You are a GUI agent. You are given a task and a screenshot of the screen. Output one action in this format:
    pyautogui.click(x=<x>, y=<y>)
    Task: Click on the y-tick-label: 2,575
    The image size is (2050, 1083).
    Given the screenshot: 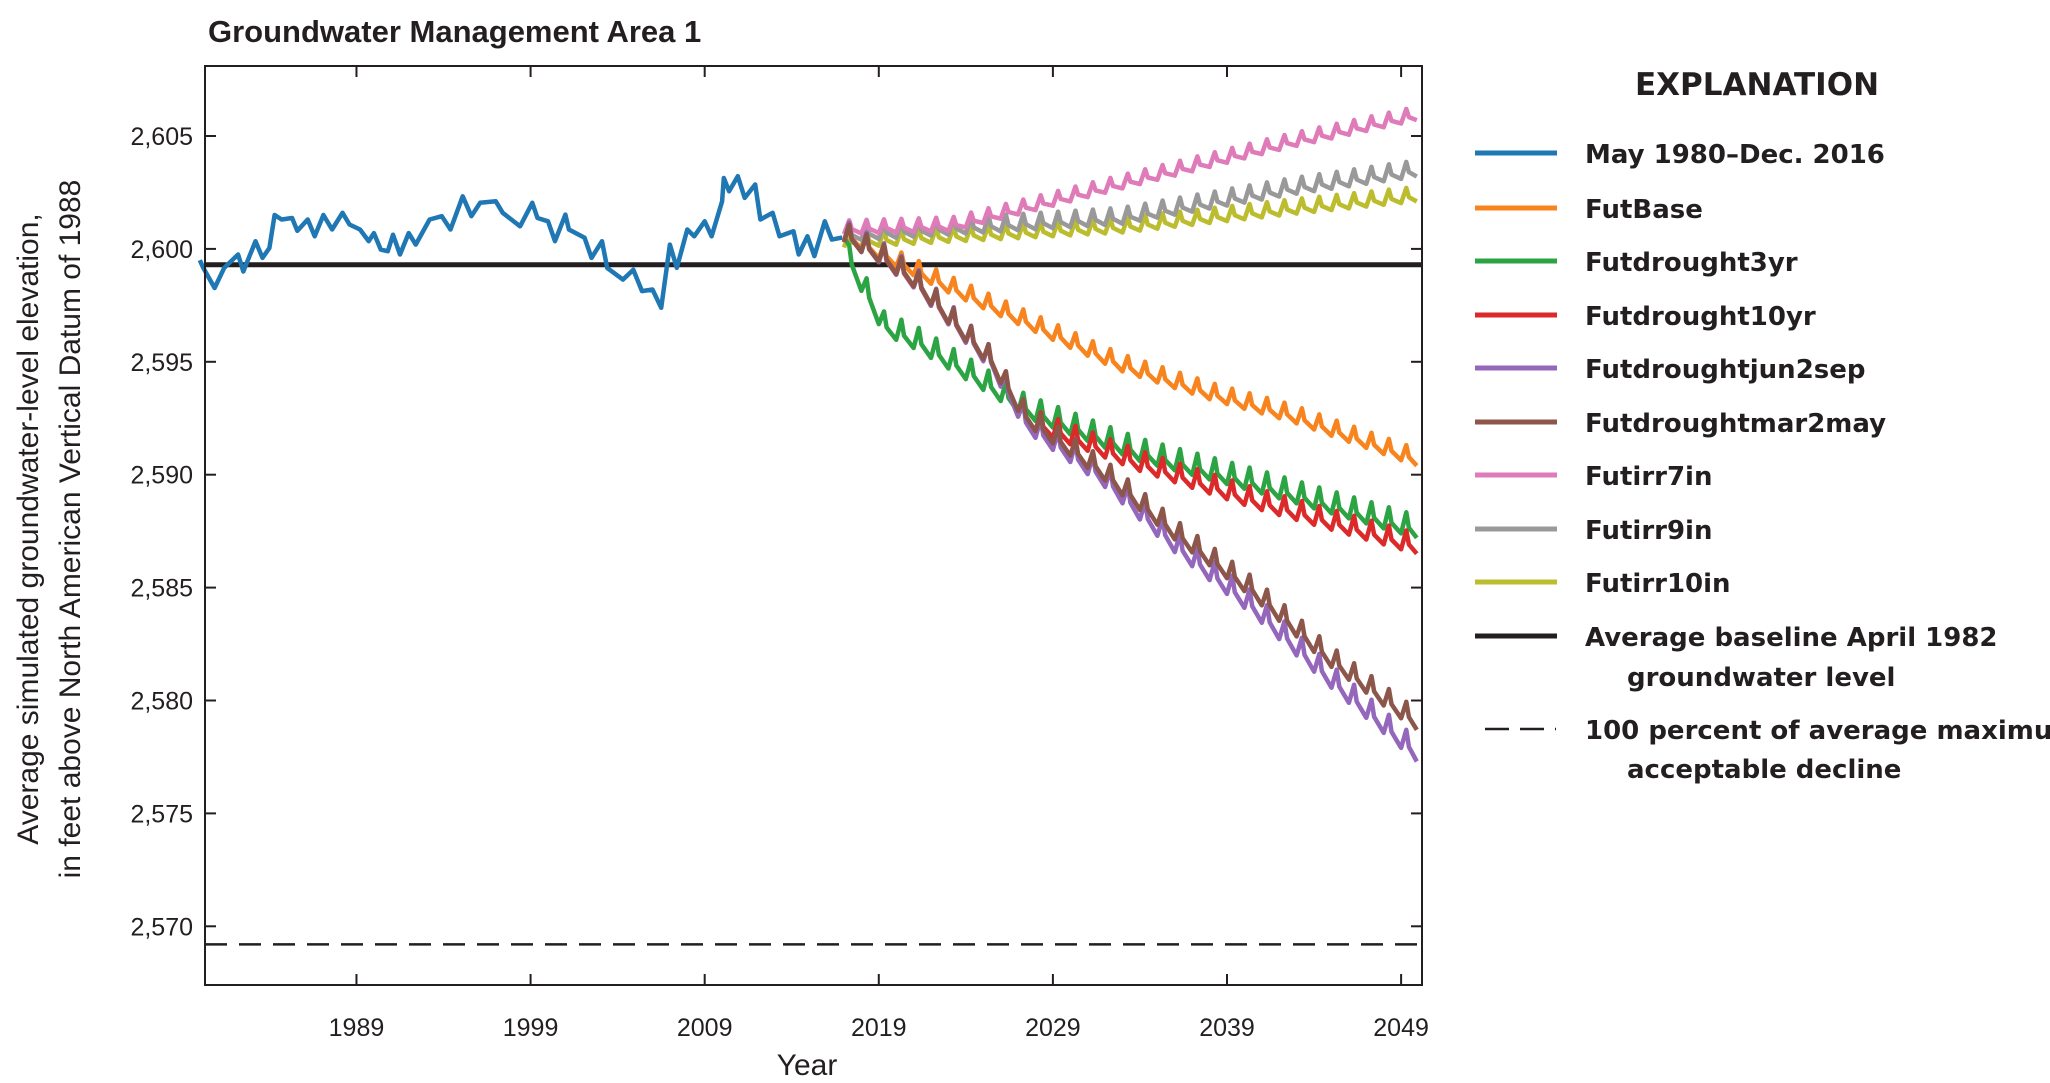 What is the action you would take?
    pyautogui.click(x=161, y=814)
    